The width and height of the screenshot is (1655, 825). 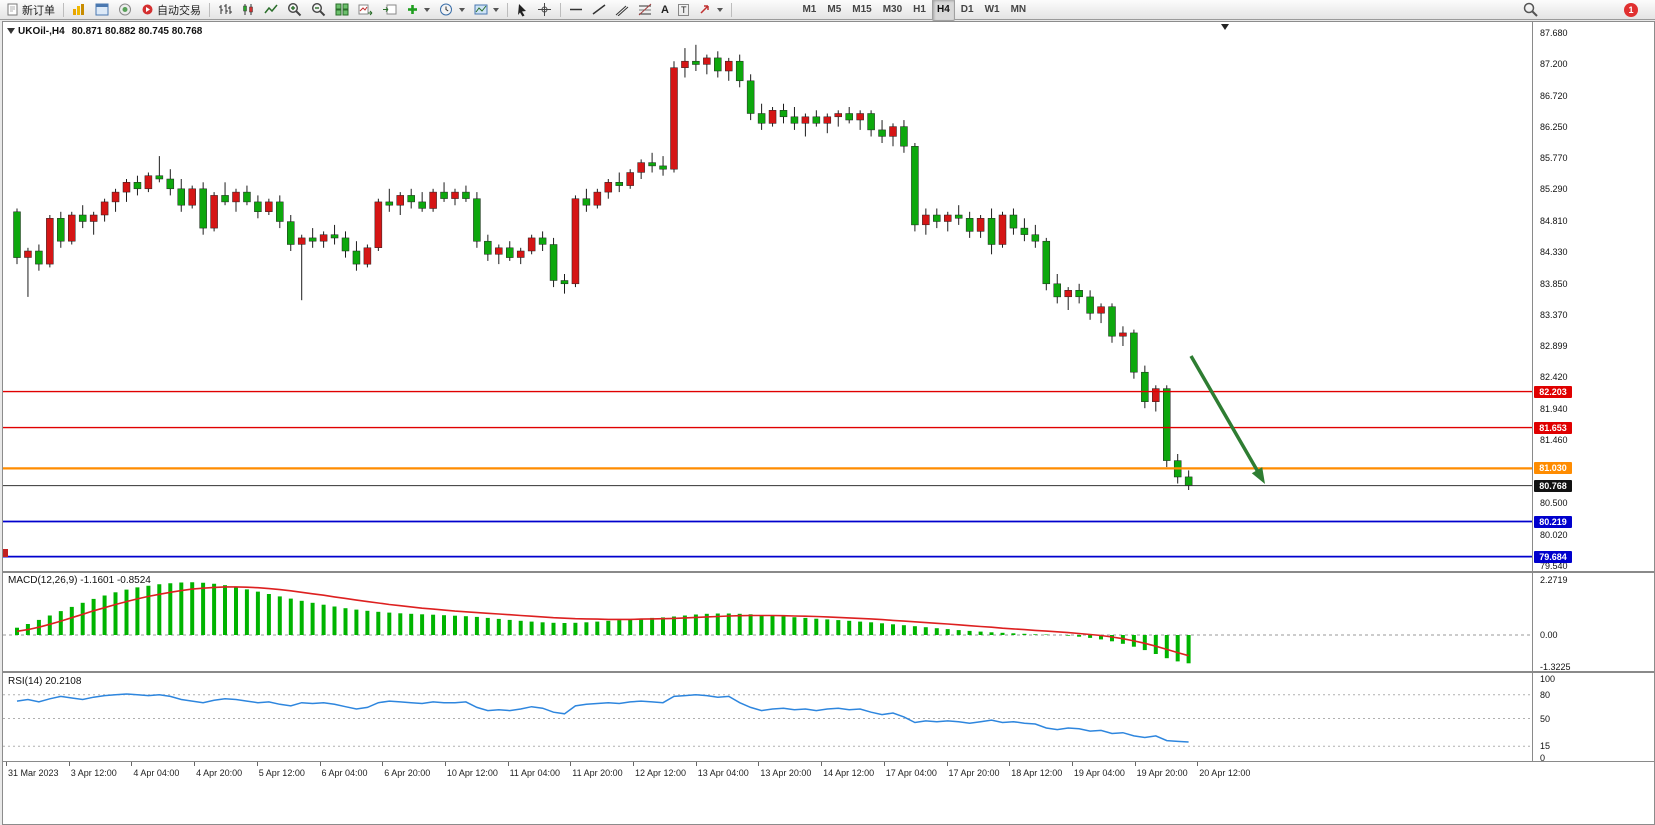 I want to click on price-scale-label: 79.540, so click(x=1554, y=566).